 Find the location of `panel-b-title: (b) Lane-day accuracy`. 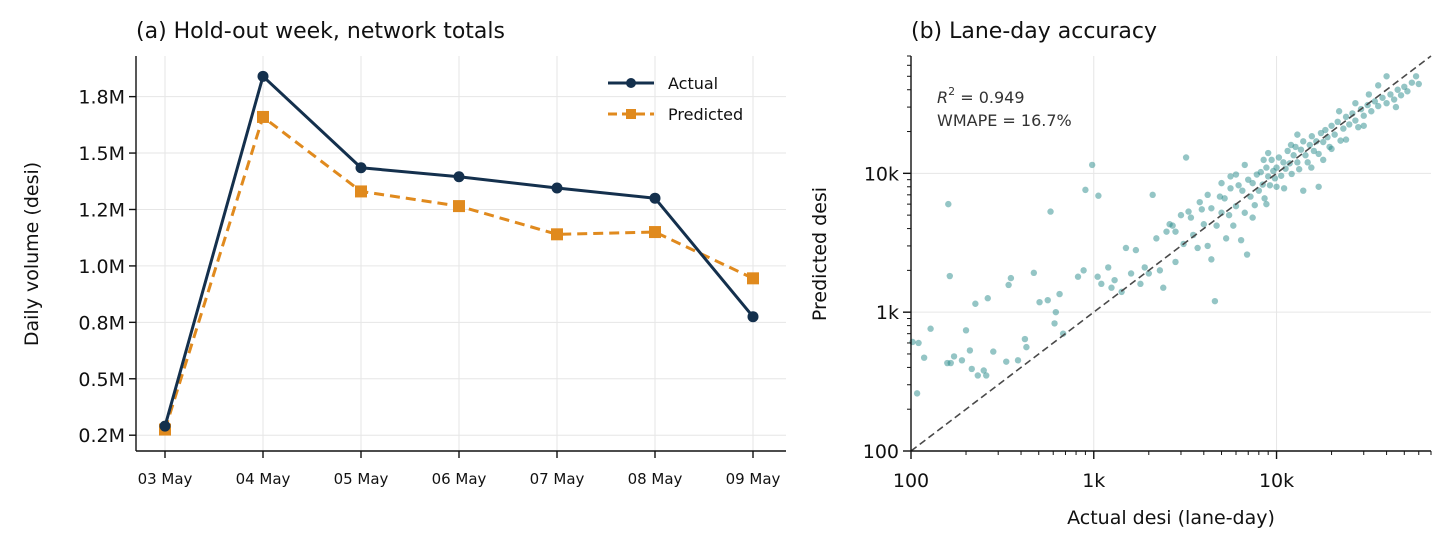

panel-b-title: (b) Lane-day accuracy is located at coordinates (1034, 31).